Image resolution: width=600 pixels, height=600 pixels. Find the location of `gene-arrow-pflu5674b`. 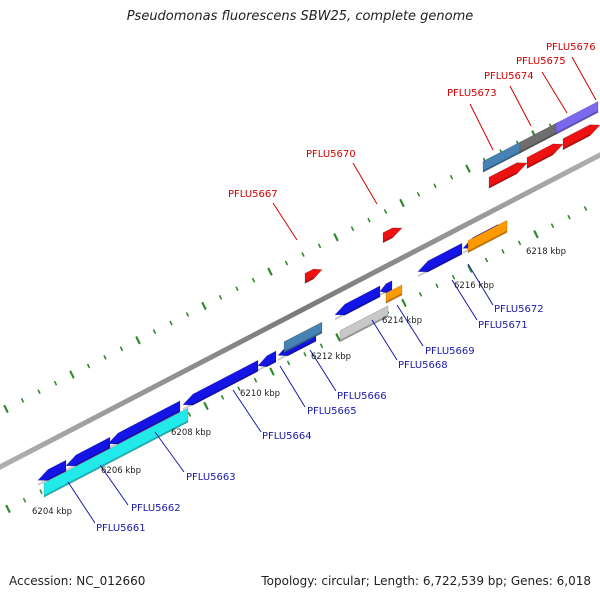

gene-arrow-pflu5674b is located at coordinates (545, 156).